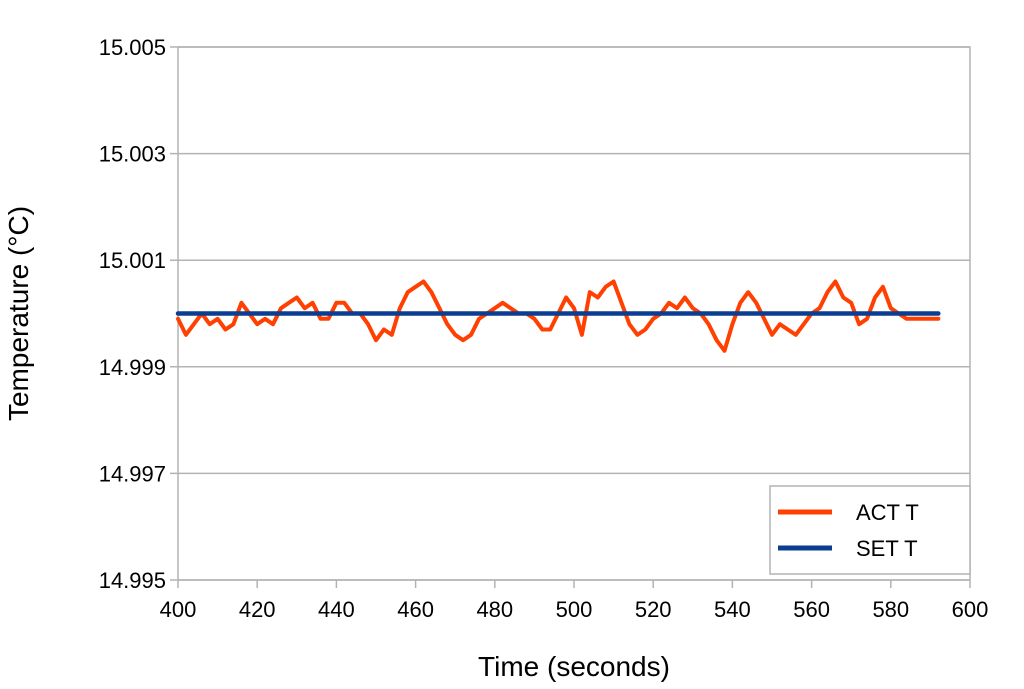  What do you see at coordinates (18, 313) in the screenshot?
I see `y-axis-title: Temperature (°C)` at bounding box center [18, 313].